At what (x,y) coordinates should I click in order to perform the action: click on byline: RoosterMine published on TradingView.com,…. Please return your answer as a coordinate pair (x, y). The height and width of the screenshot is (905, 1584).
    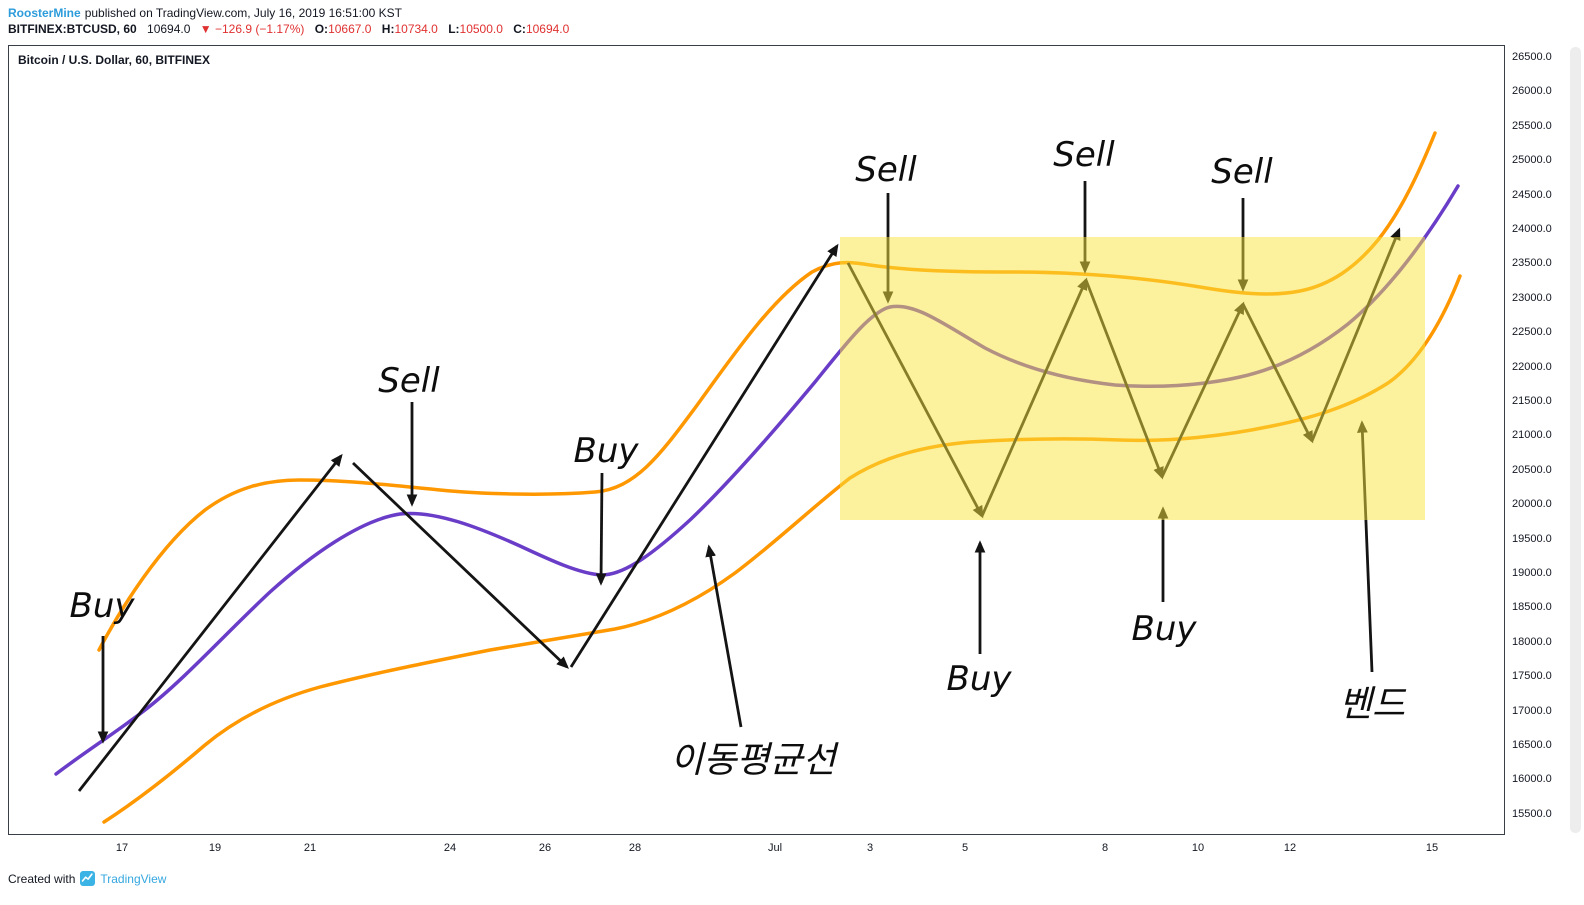
    Looking at the image, I should click on (205, 13).